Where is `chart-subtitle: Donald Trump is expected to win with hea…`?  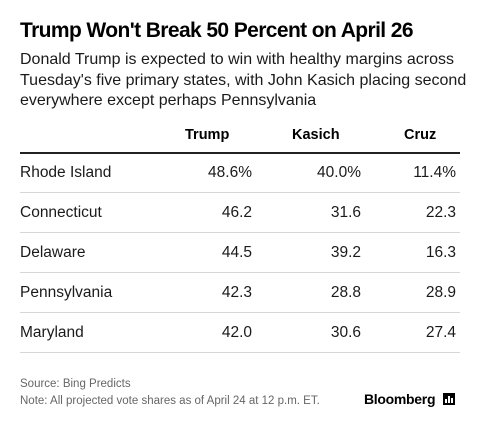 chart-subtitle: Donald Trump is expected to win with hea… is located at coordinates (243, 80).